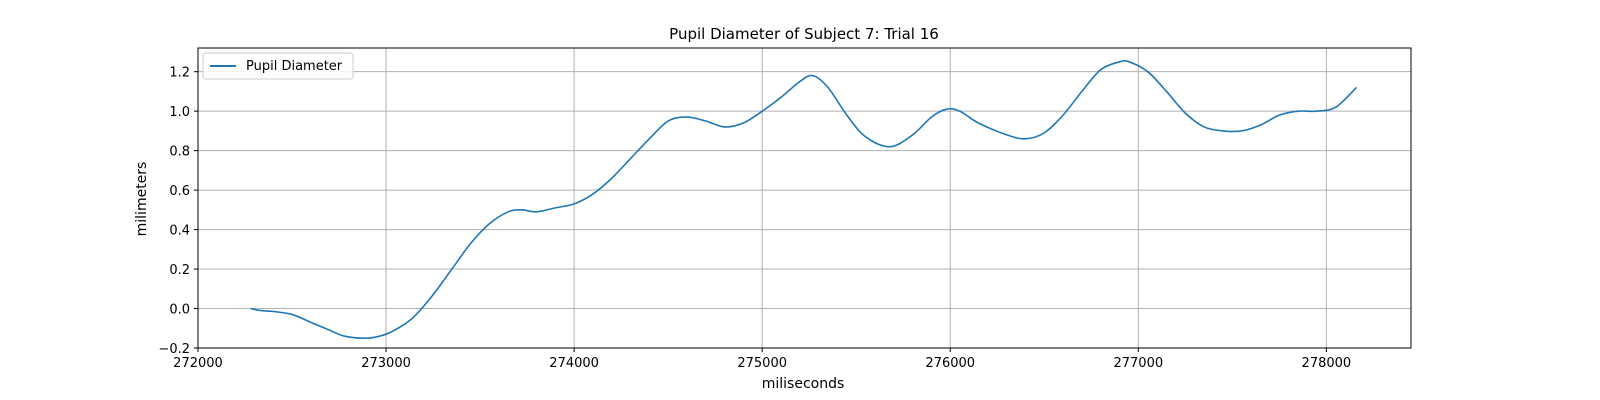 This screenshot has width=1600, height=400. Describe the element at coordinates (179, 73) in the screenshot. I see `y-tick-label: 1.2` at that location.